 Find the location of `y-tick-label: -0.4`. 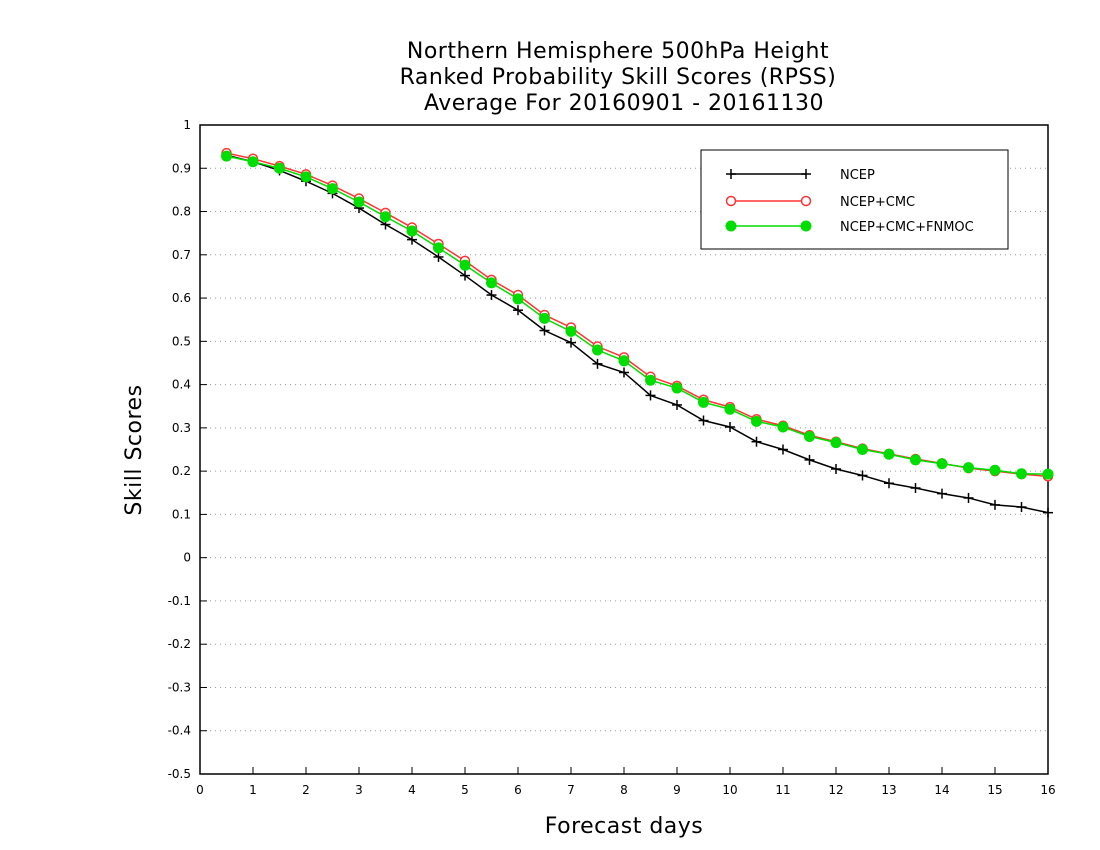

y-tick-label: -0.4 is located at coordinates (179, 731).